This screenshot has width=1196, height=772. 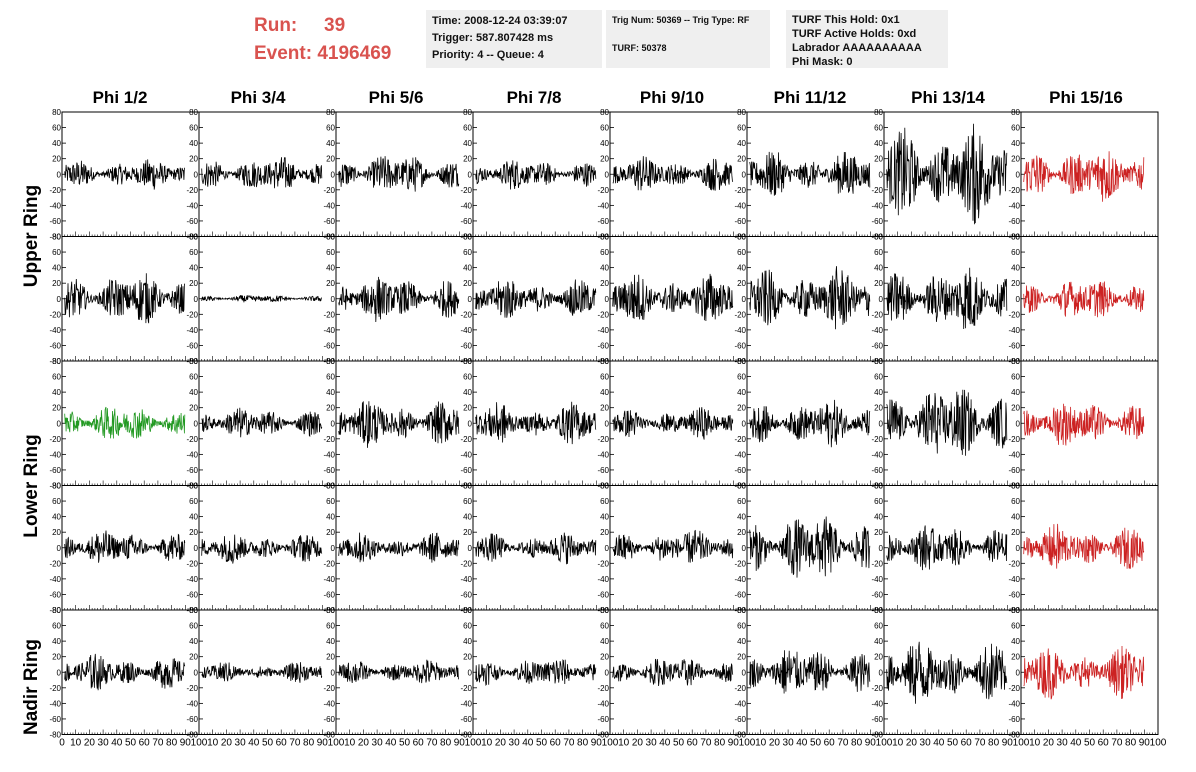 I want to click on x-tick-label: 40, so click(x=254, y=743).